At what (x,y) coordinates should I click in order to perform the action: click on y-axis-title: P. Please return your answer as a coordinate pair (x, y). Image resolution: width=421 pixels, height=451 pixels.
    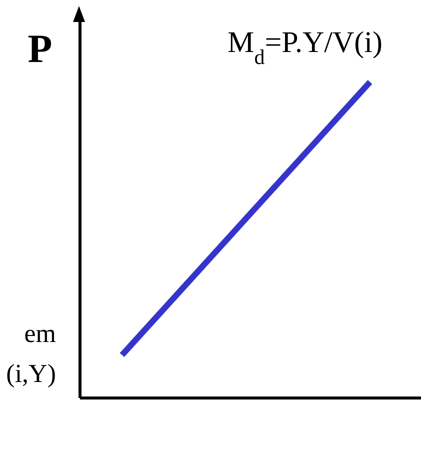
    Looking at the image, I should click on (40, 48).